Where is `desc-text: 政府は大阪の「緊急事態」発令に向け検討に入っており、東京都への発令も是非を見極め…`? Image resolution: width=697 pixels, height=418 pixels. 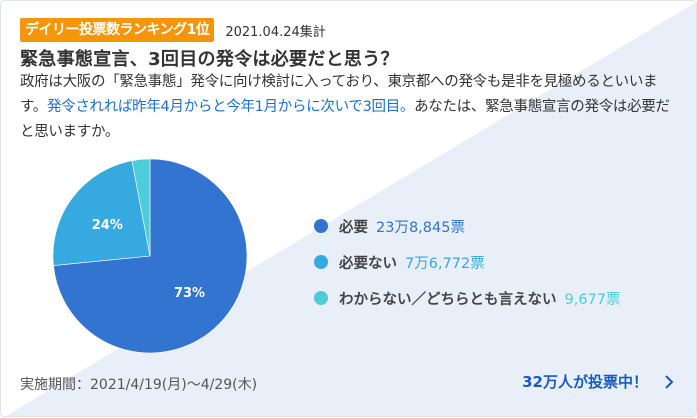 desc-text: 政府は大阪の「緊急事態」発令に向け検討に入っており、東京都への発令も是非を見極め… is located at coordinates (339, 94).